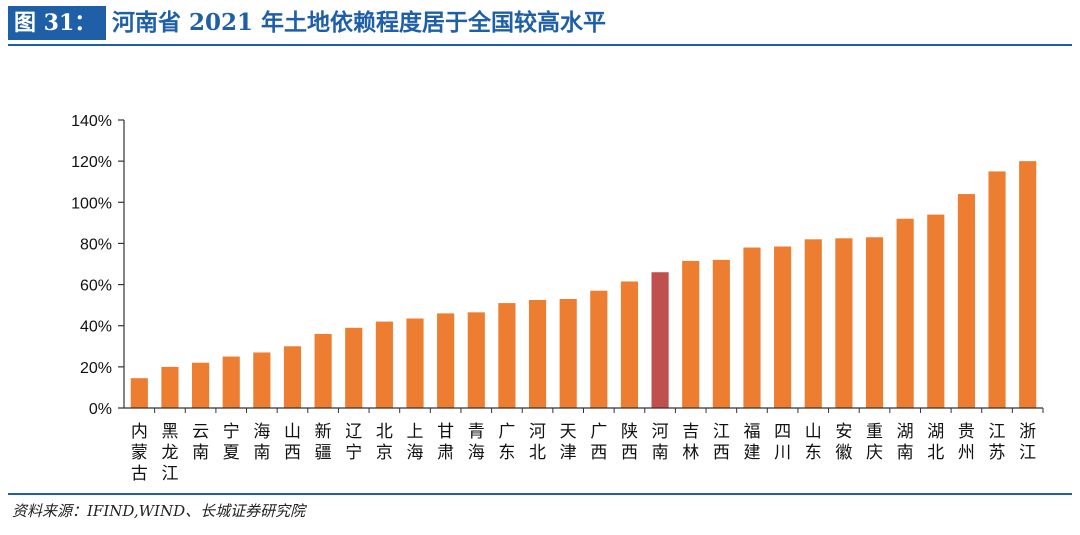  I want to click on category-label: 广西, so click(598, 442).